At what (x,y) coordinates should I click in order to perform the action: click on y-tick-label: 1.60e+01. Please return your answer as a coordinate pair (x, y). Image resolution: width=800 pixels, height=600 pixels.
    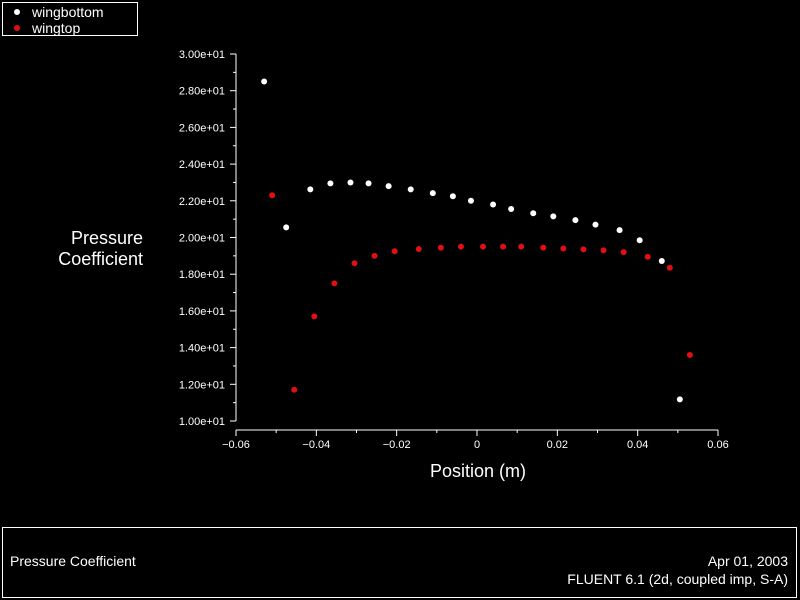
    Looking at the image, I should click on (202, 312).